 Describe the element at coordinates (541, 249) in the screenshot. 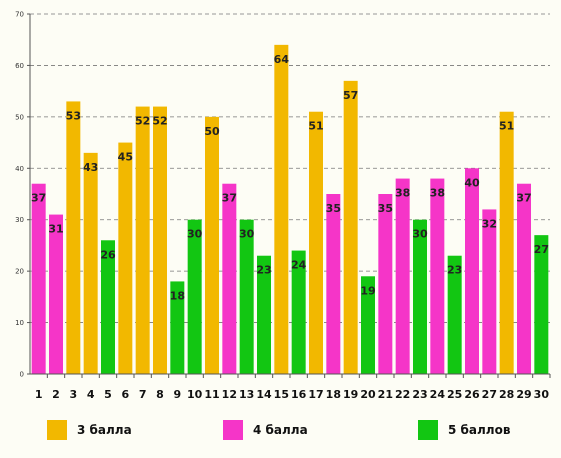

I see `data-label: 27` at that location.